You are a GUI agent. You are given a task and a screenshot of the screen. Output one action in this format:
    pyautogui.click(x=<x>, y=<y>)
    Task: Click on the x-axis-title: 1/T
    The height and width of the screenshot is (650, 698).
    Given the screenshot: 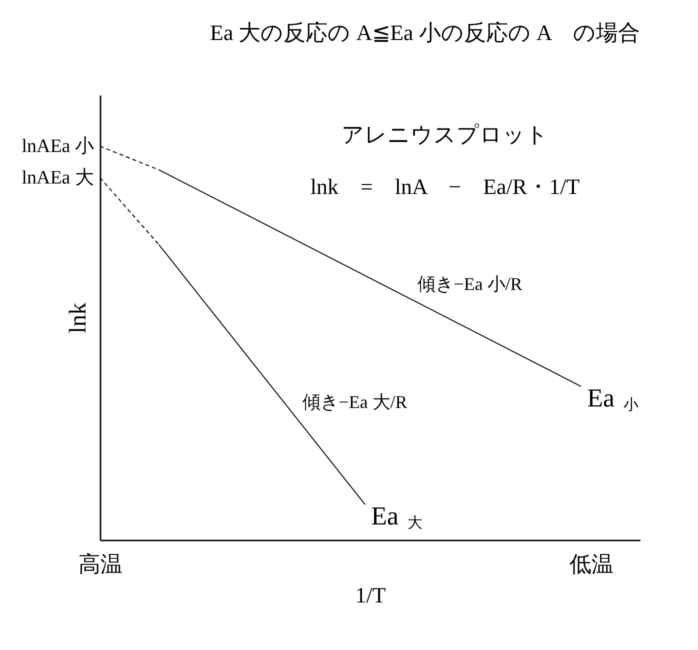 What is the action you would take?
    pyautogui.click(x=370, y=595)
    